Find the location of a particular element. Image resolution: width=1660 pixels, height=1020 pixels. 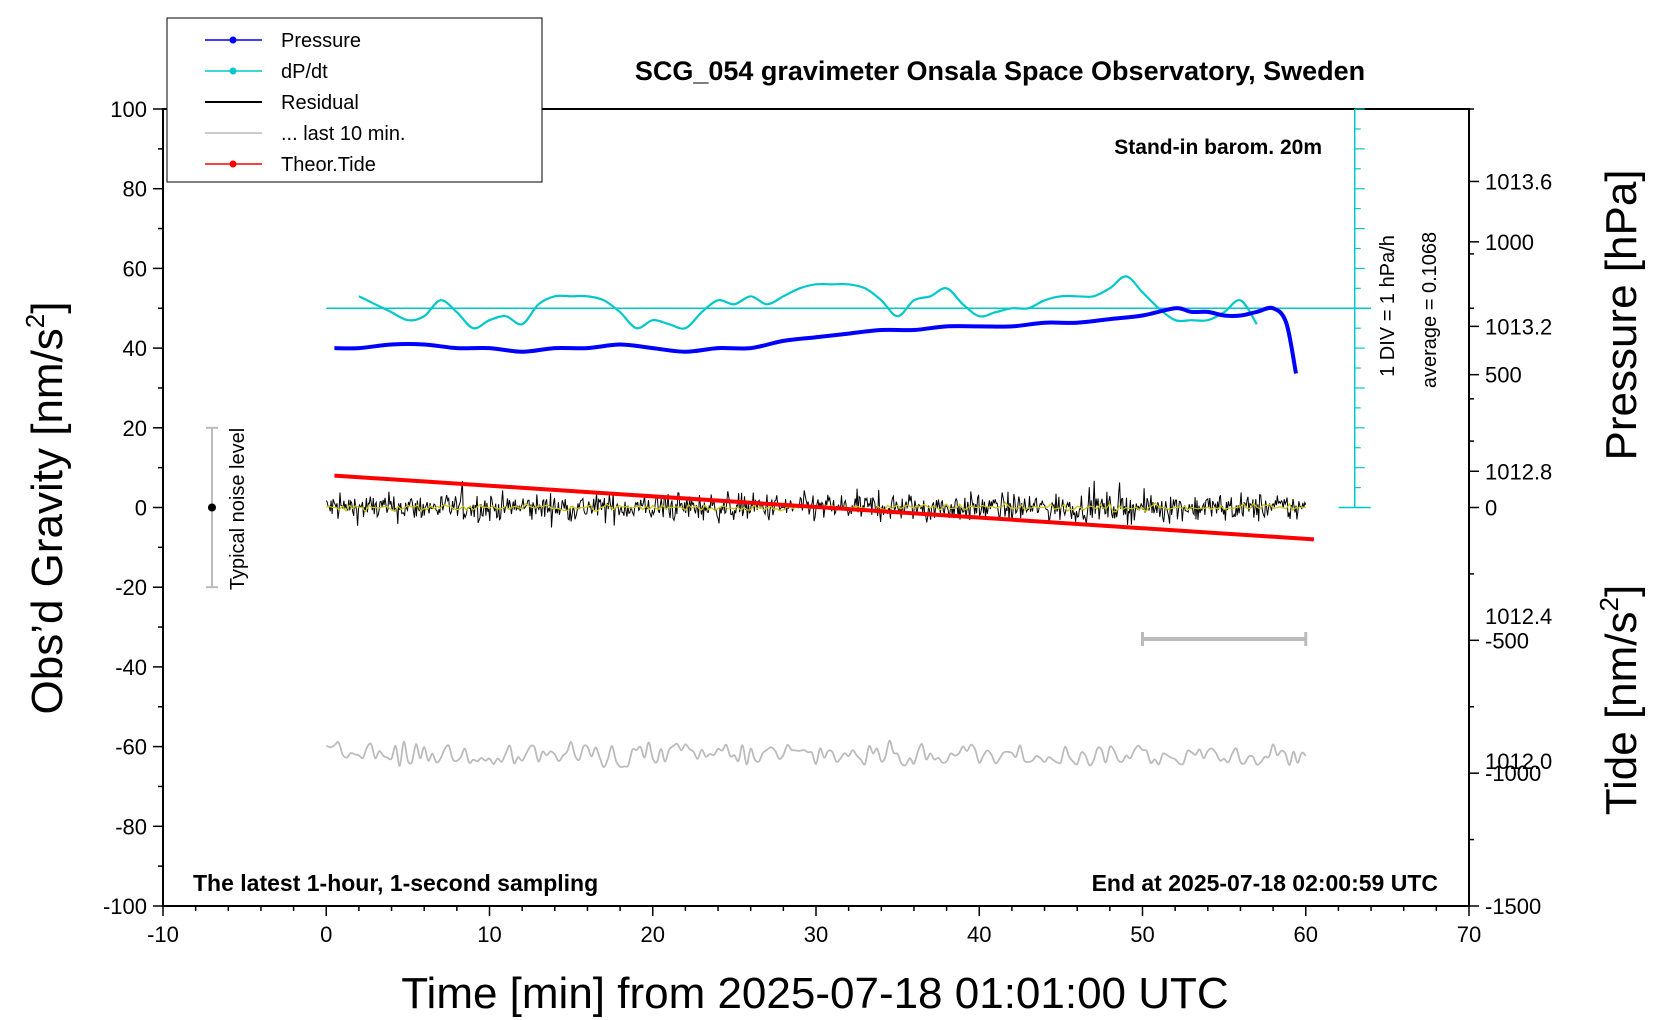

legend-label: Residual is located at coordinates (320, 103).